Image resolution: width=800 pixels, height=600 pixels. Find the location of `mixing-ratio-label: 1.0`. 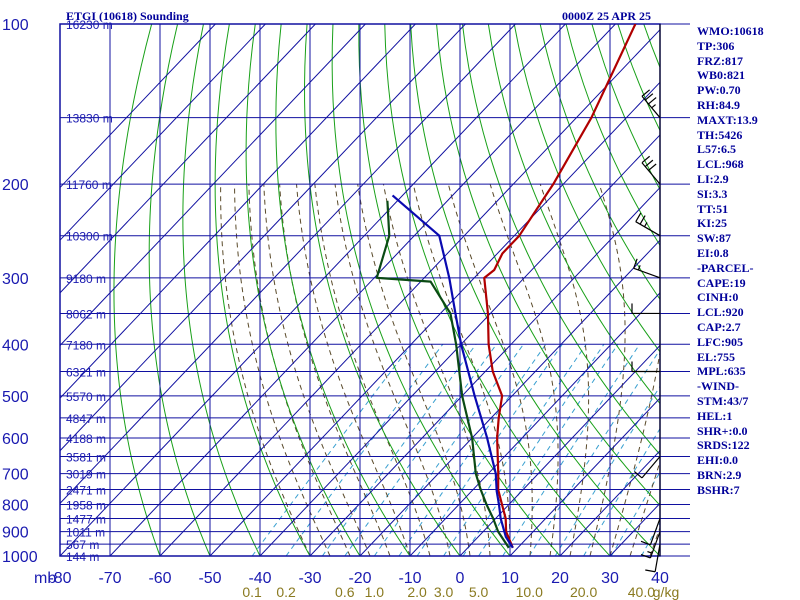

mixing-ratio-label: 1.0 is located at coordinates (375, 592).